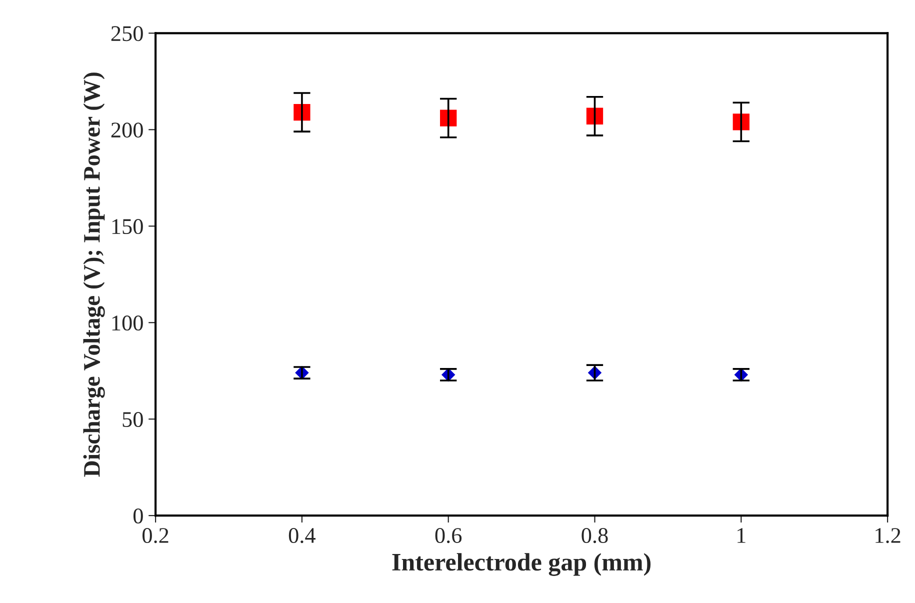 This screenshot has width=915, height=603. I want to click on point, so click(595, 116).